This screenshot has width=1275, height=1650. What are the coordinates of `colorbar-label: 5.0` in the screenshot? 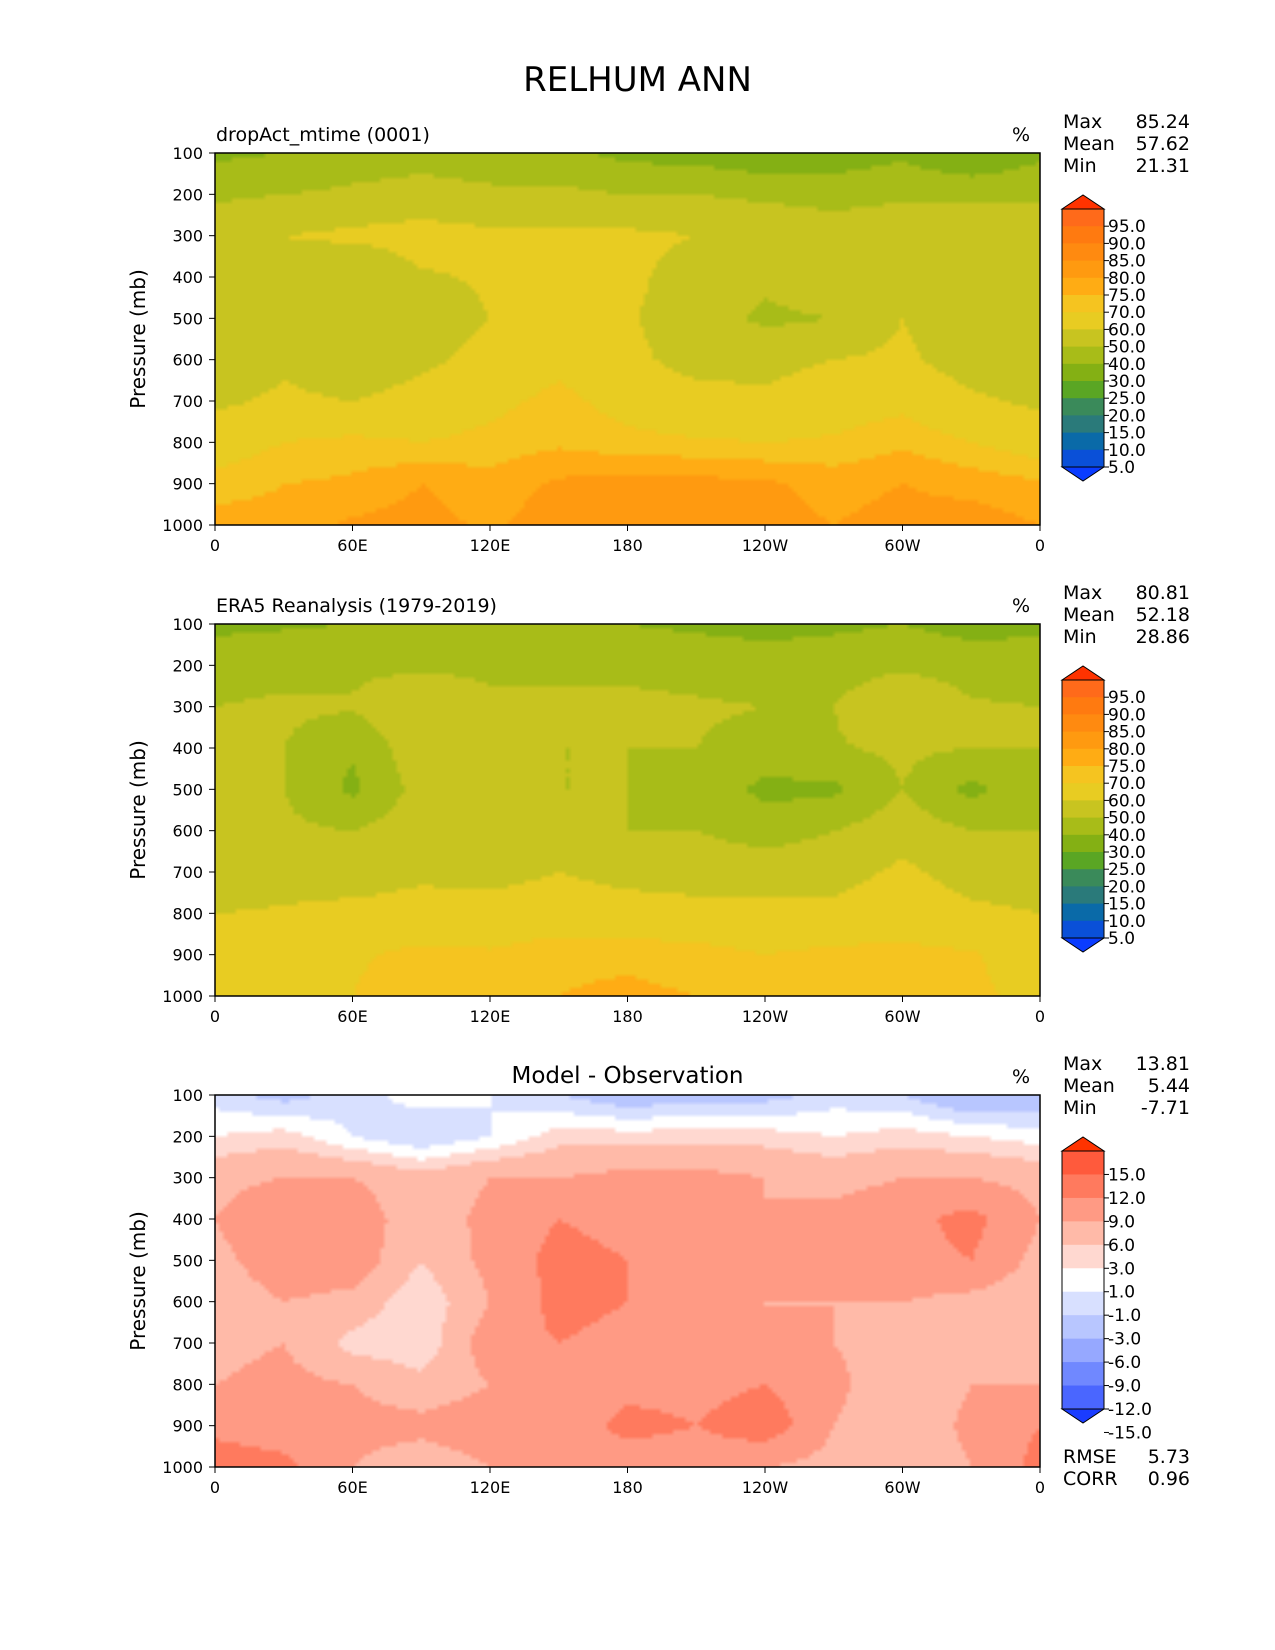 It's located at (1121, 939).